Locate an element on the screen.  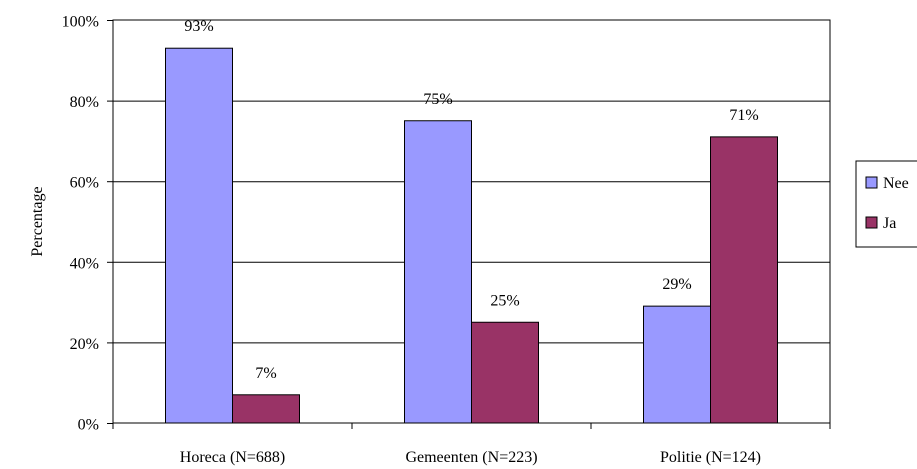
legend-swatch-ja is located at coordinates (871, 222).